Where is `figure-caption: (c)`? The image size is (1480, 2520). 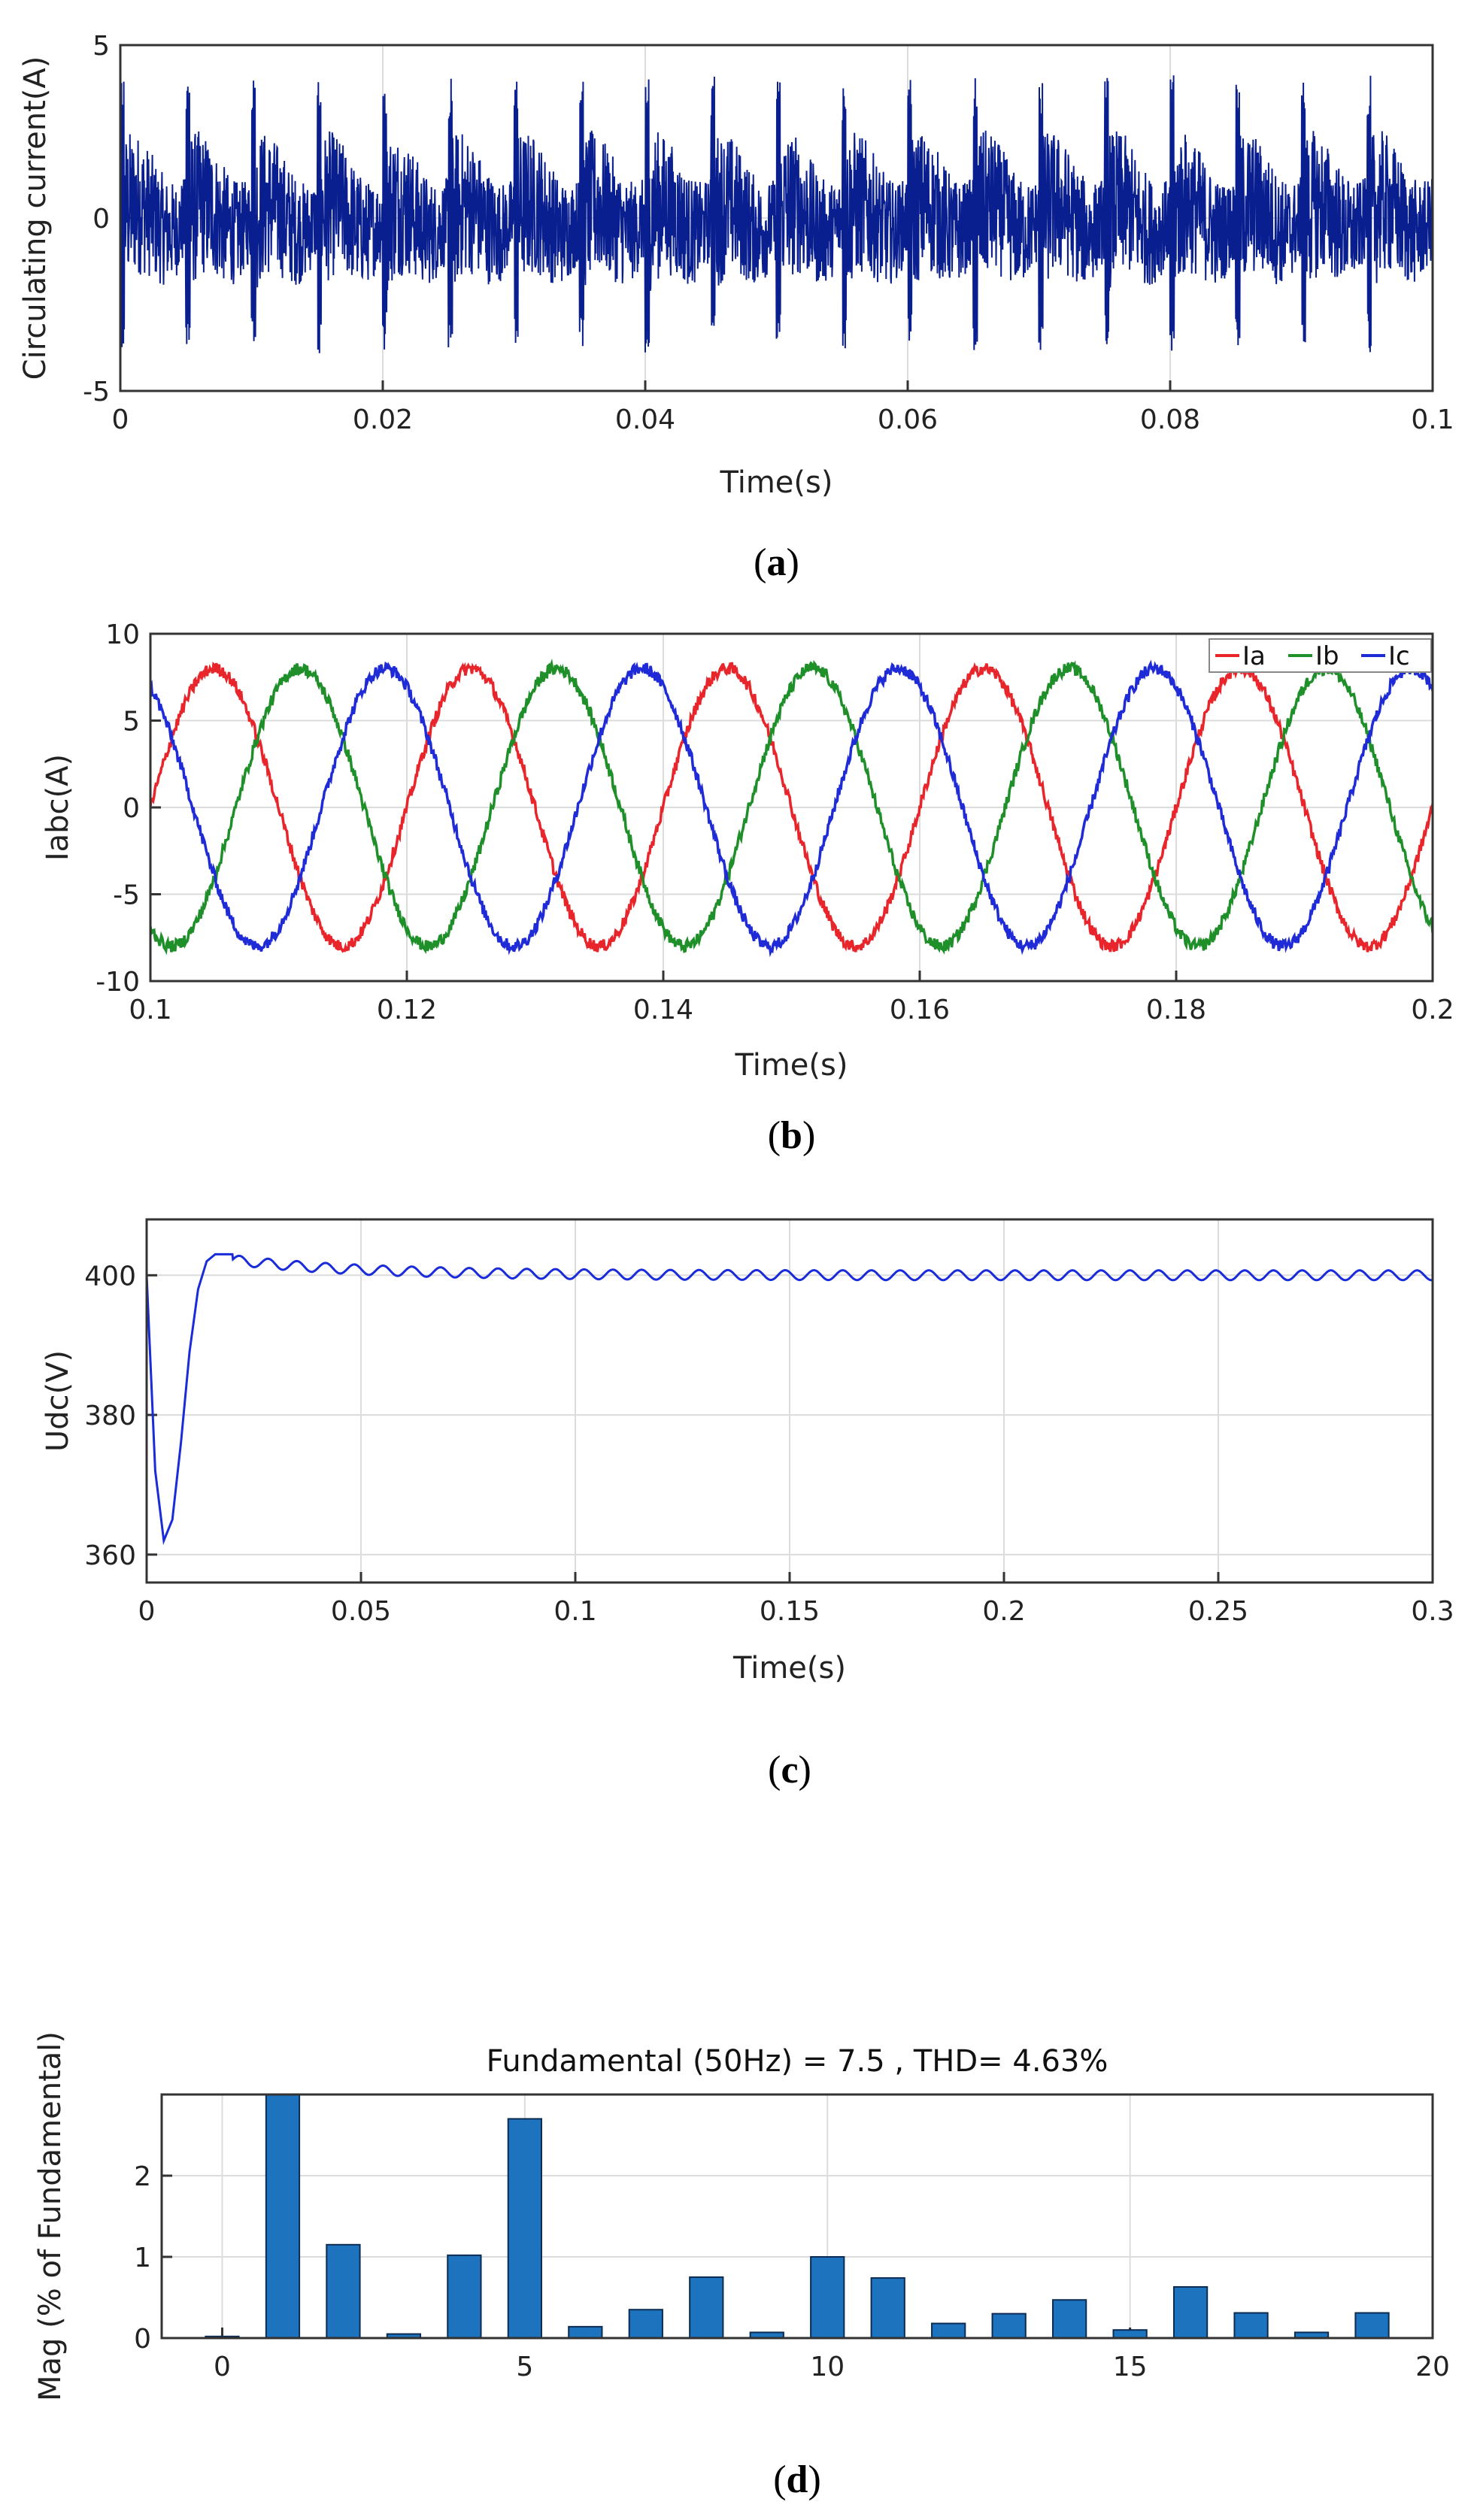 figure-caption: (c) is located at coordinates (789, 1770).